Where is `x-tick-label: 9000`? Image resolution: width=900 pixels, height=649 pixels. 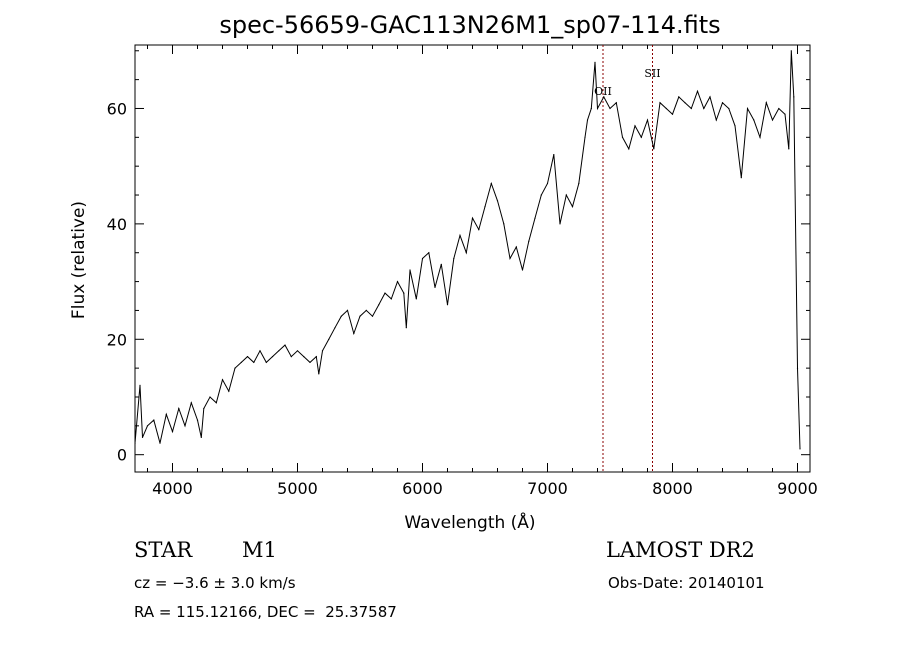 x-tick-label: 9000 is located at coordinates (797, 488).